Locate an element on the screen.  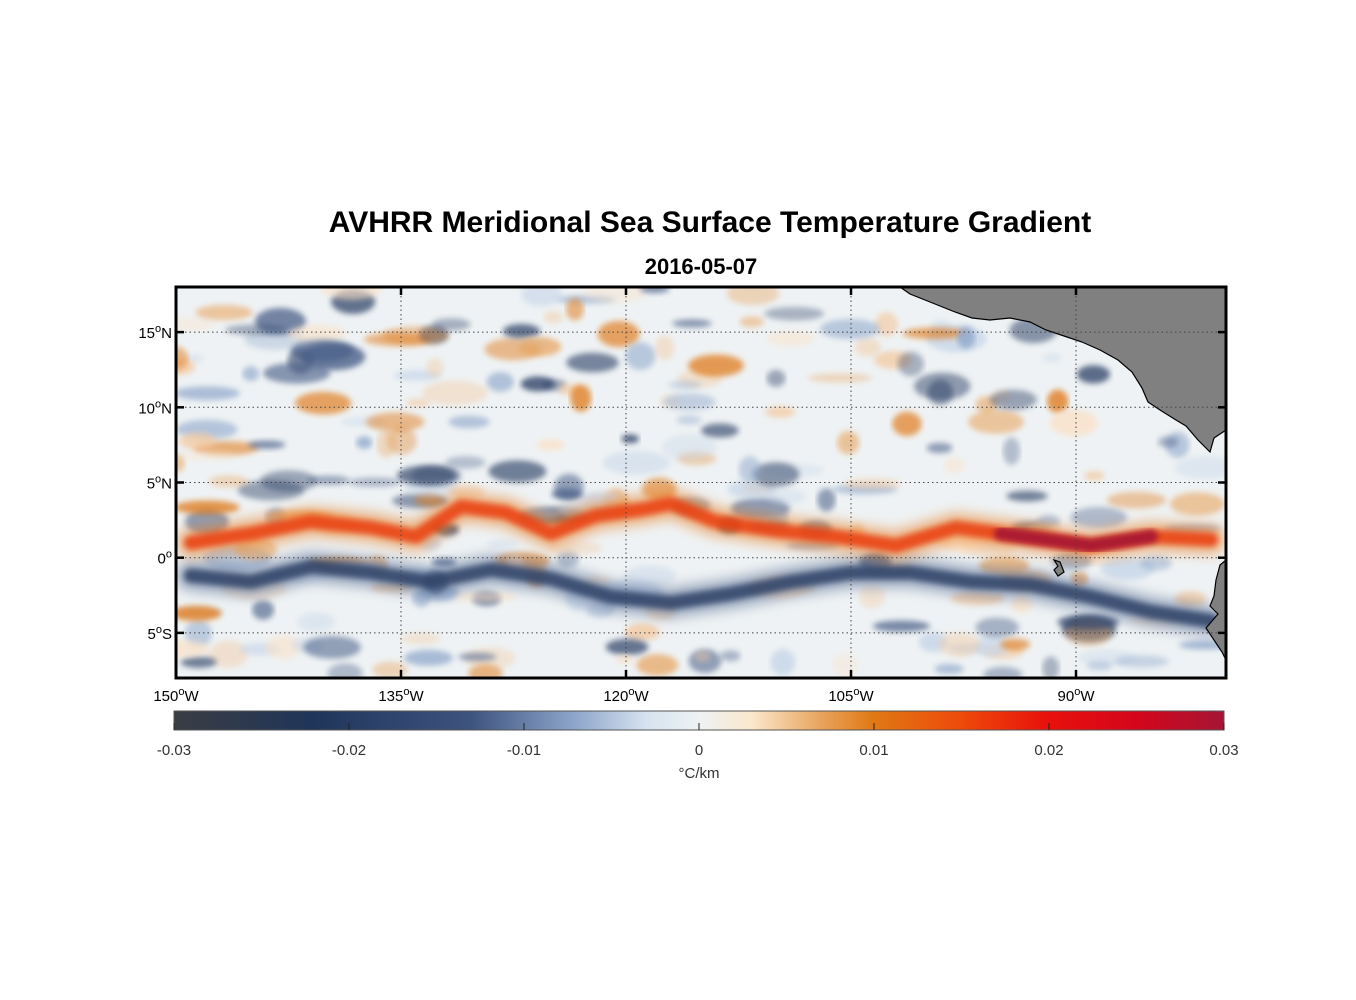
cold-band-core is located at coordinates (701, 593).